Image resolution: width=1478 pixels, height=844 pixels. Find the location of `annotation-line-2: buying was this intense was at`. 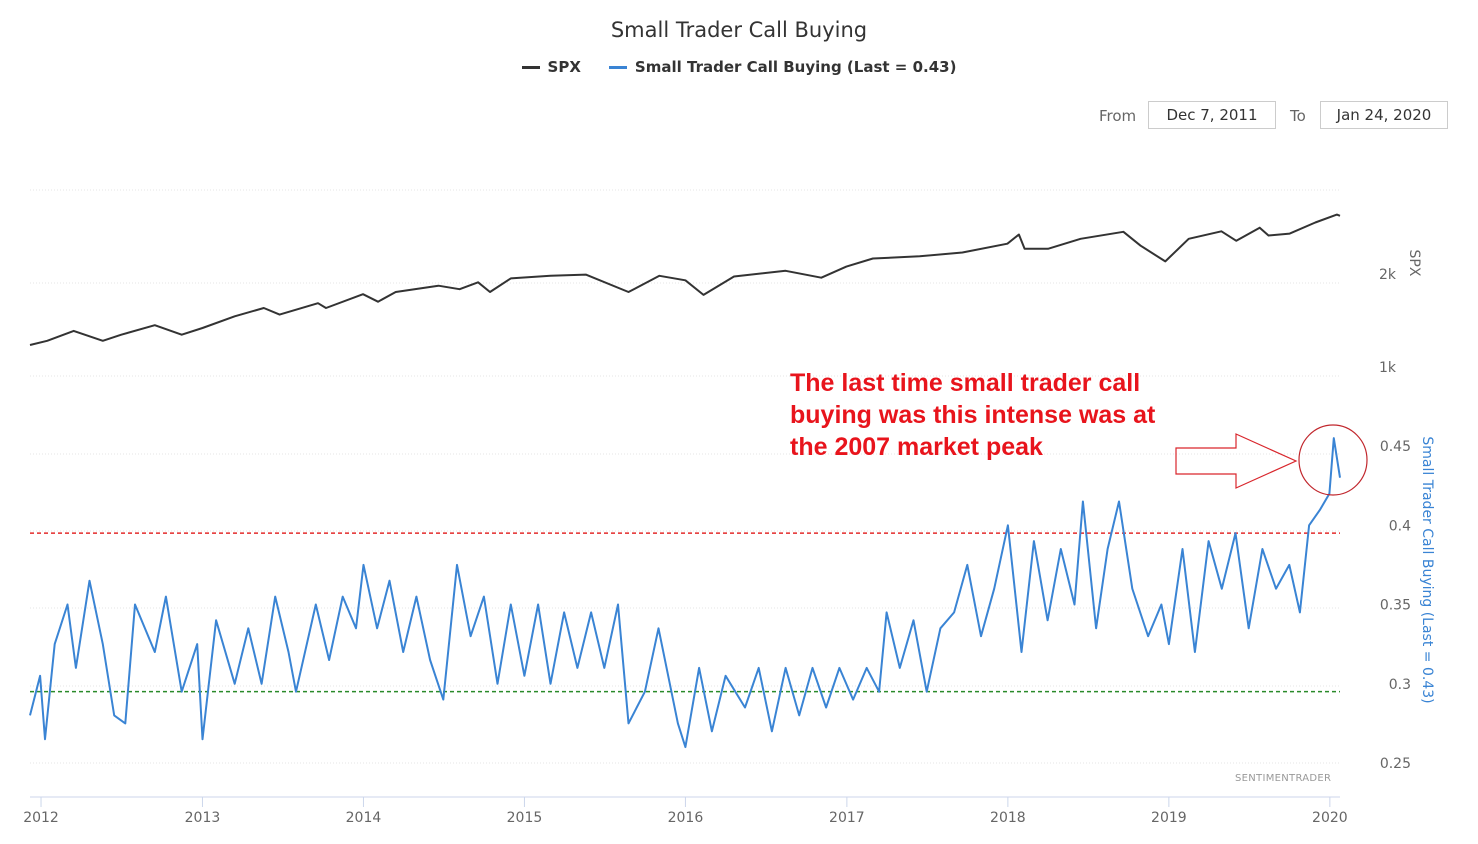

annotation-line-2: buying was this intense was at is located at coordinates (973, 415).